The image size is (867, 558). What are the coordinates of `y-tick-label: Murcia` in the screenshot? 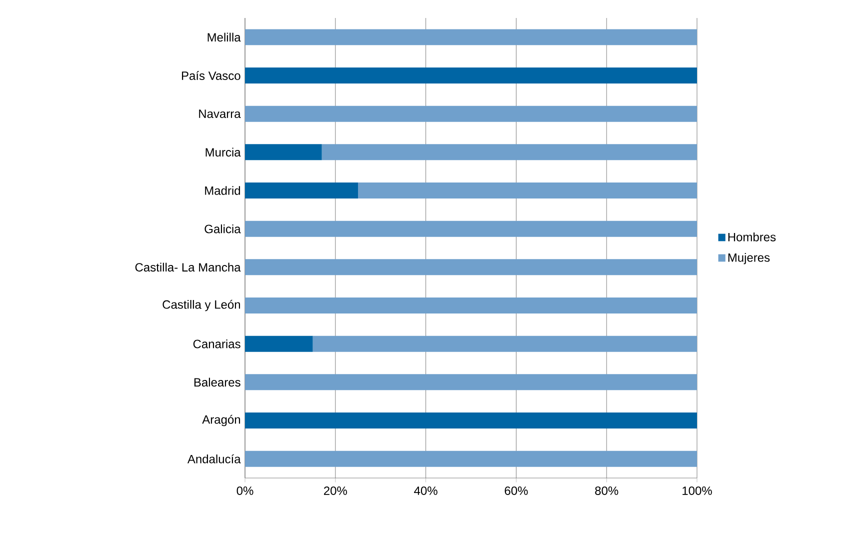 It's located at (223, 152).